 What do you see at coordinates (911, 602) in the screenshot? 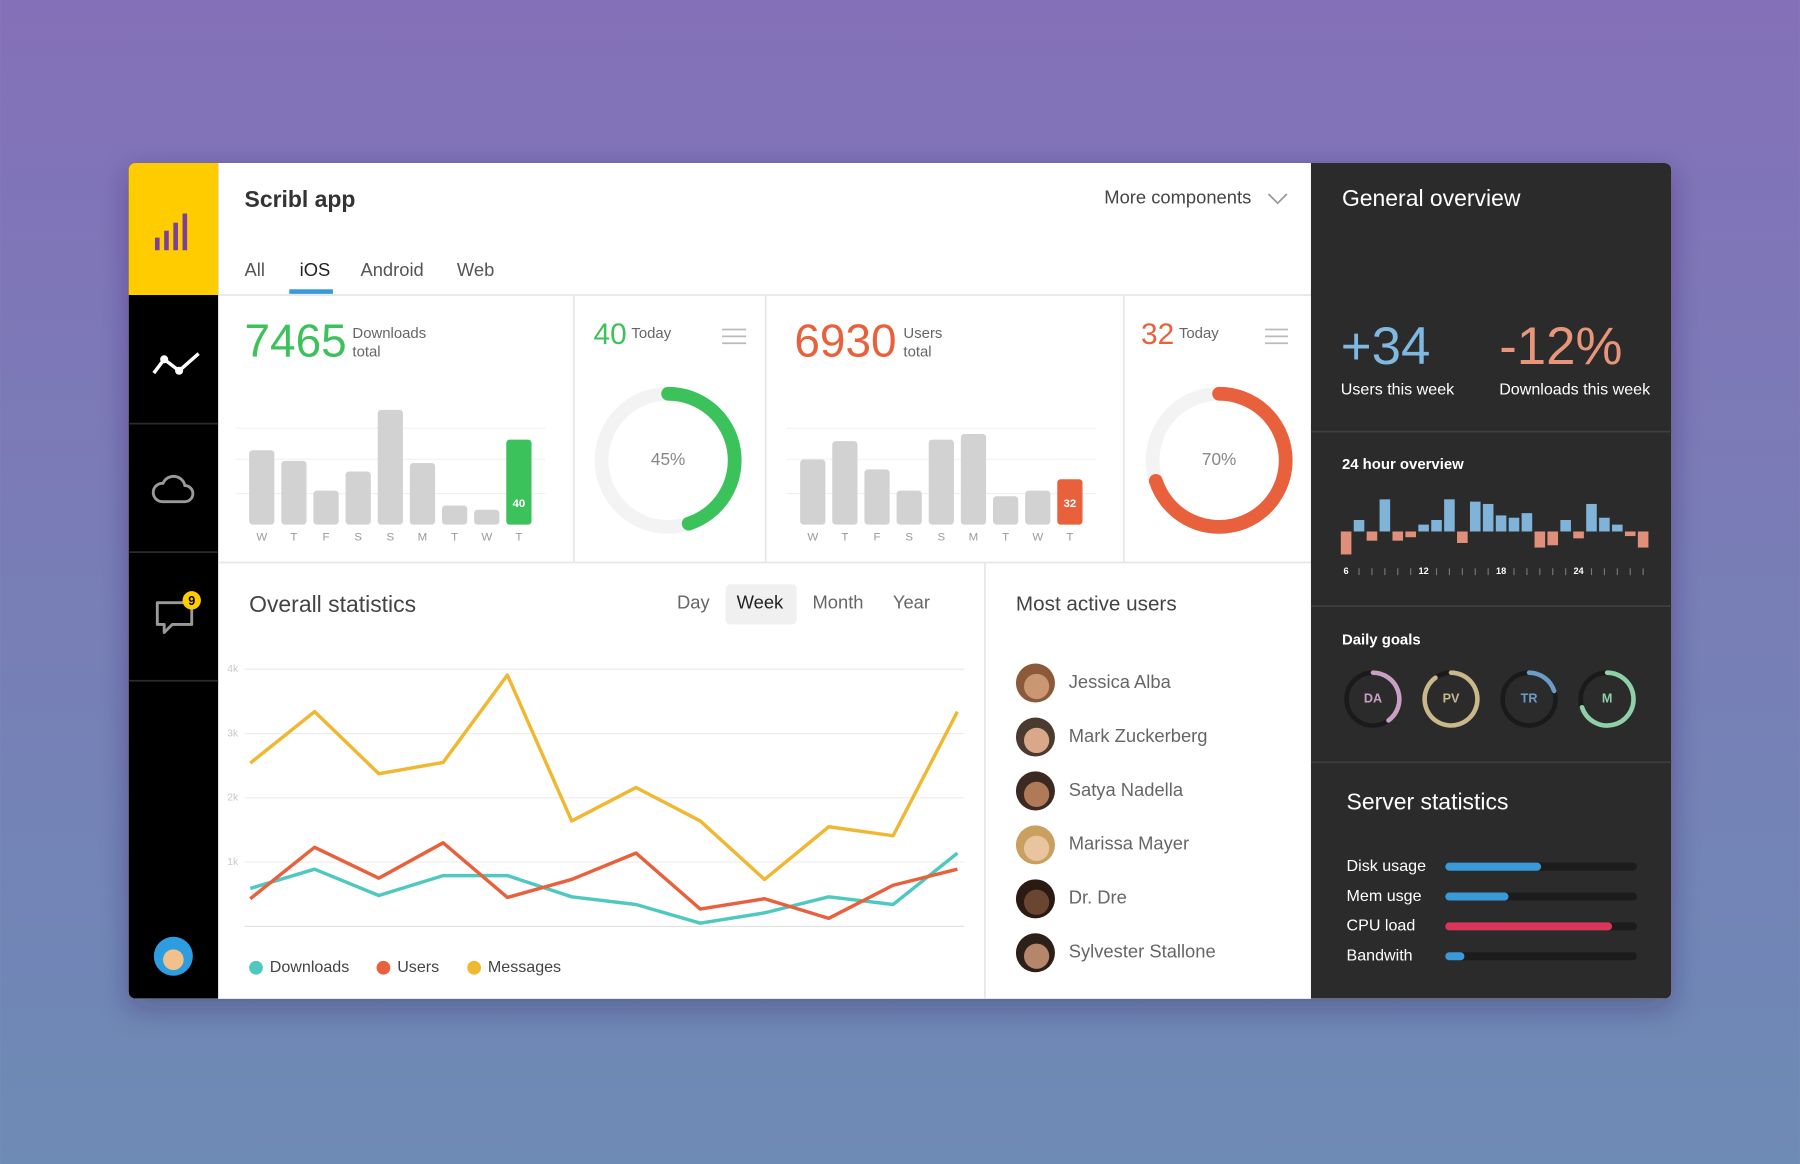
I see `period-tab: Year` at bounding box center [911, 602].